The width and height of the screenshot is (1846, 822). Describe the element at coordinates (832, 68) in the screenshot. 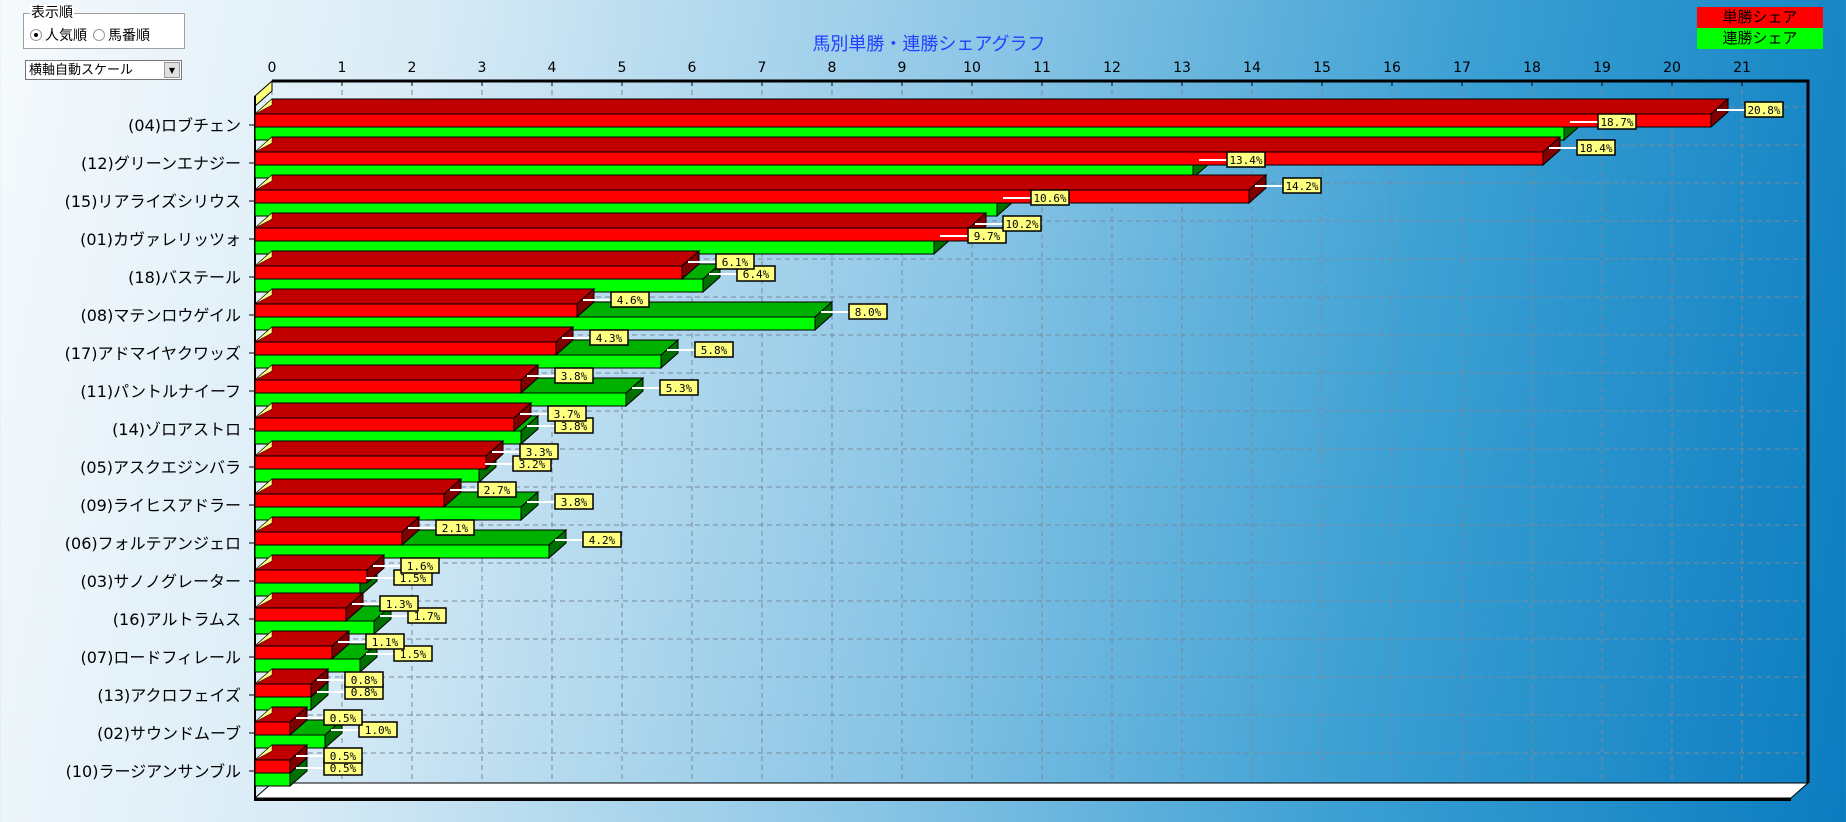

I see `x-tick-label: 8` at that location.